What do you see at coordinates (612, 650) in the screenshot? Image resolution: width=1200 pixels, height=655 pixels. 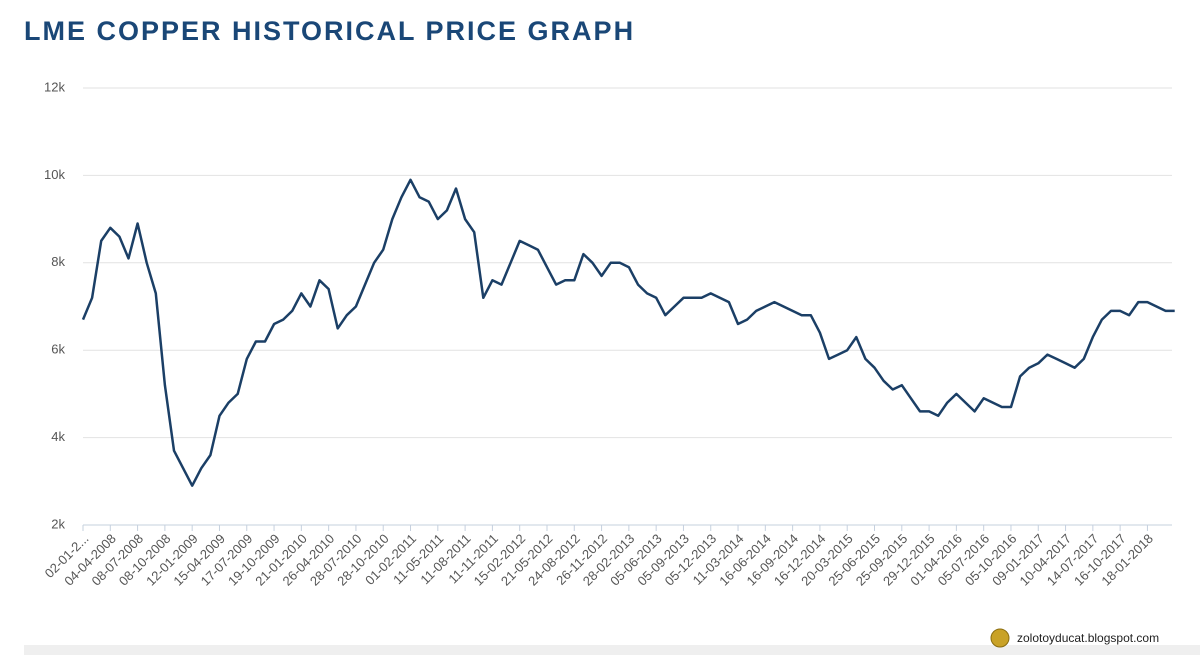 I see `footer-band` at bounding box center [612, 650].